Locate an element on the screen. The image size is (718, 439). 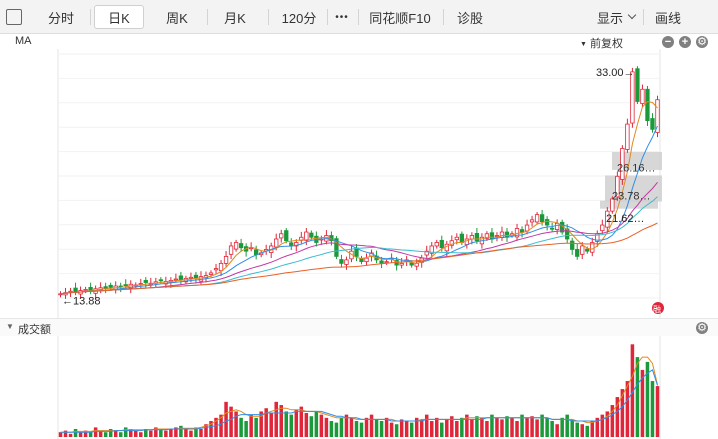
tab-daily-k: 日K is located at coordinates (119, 17).